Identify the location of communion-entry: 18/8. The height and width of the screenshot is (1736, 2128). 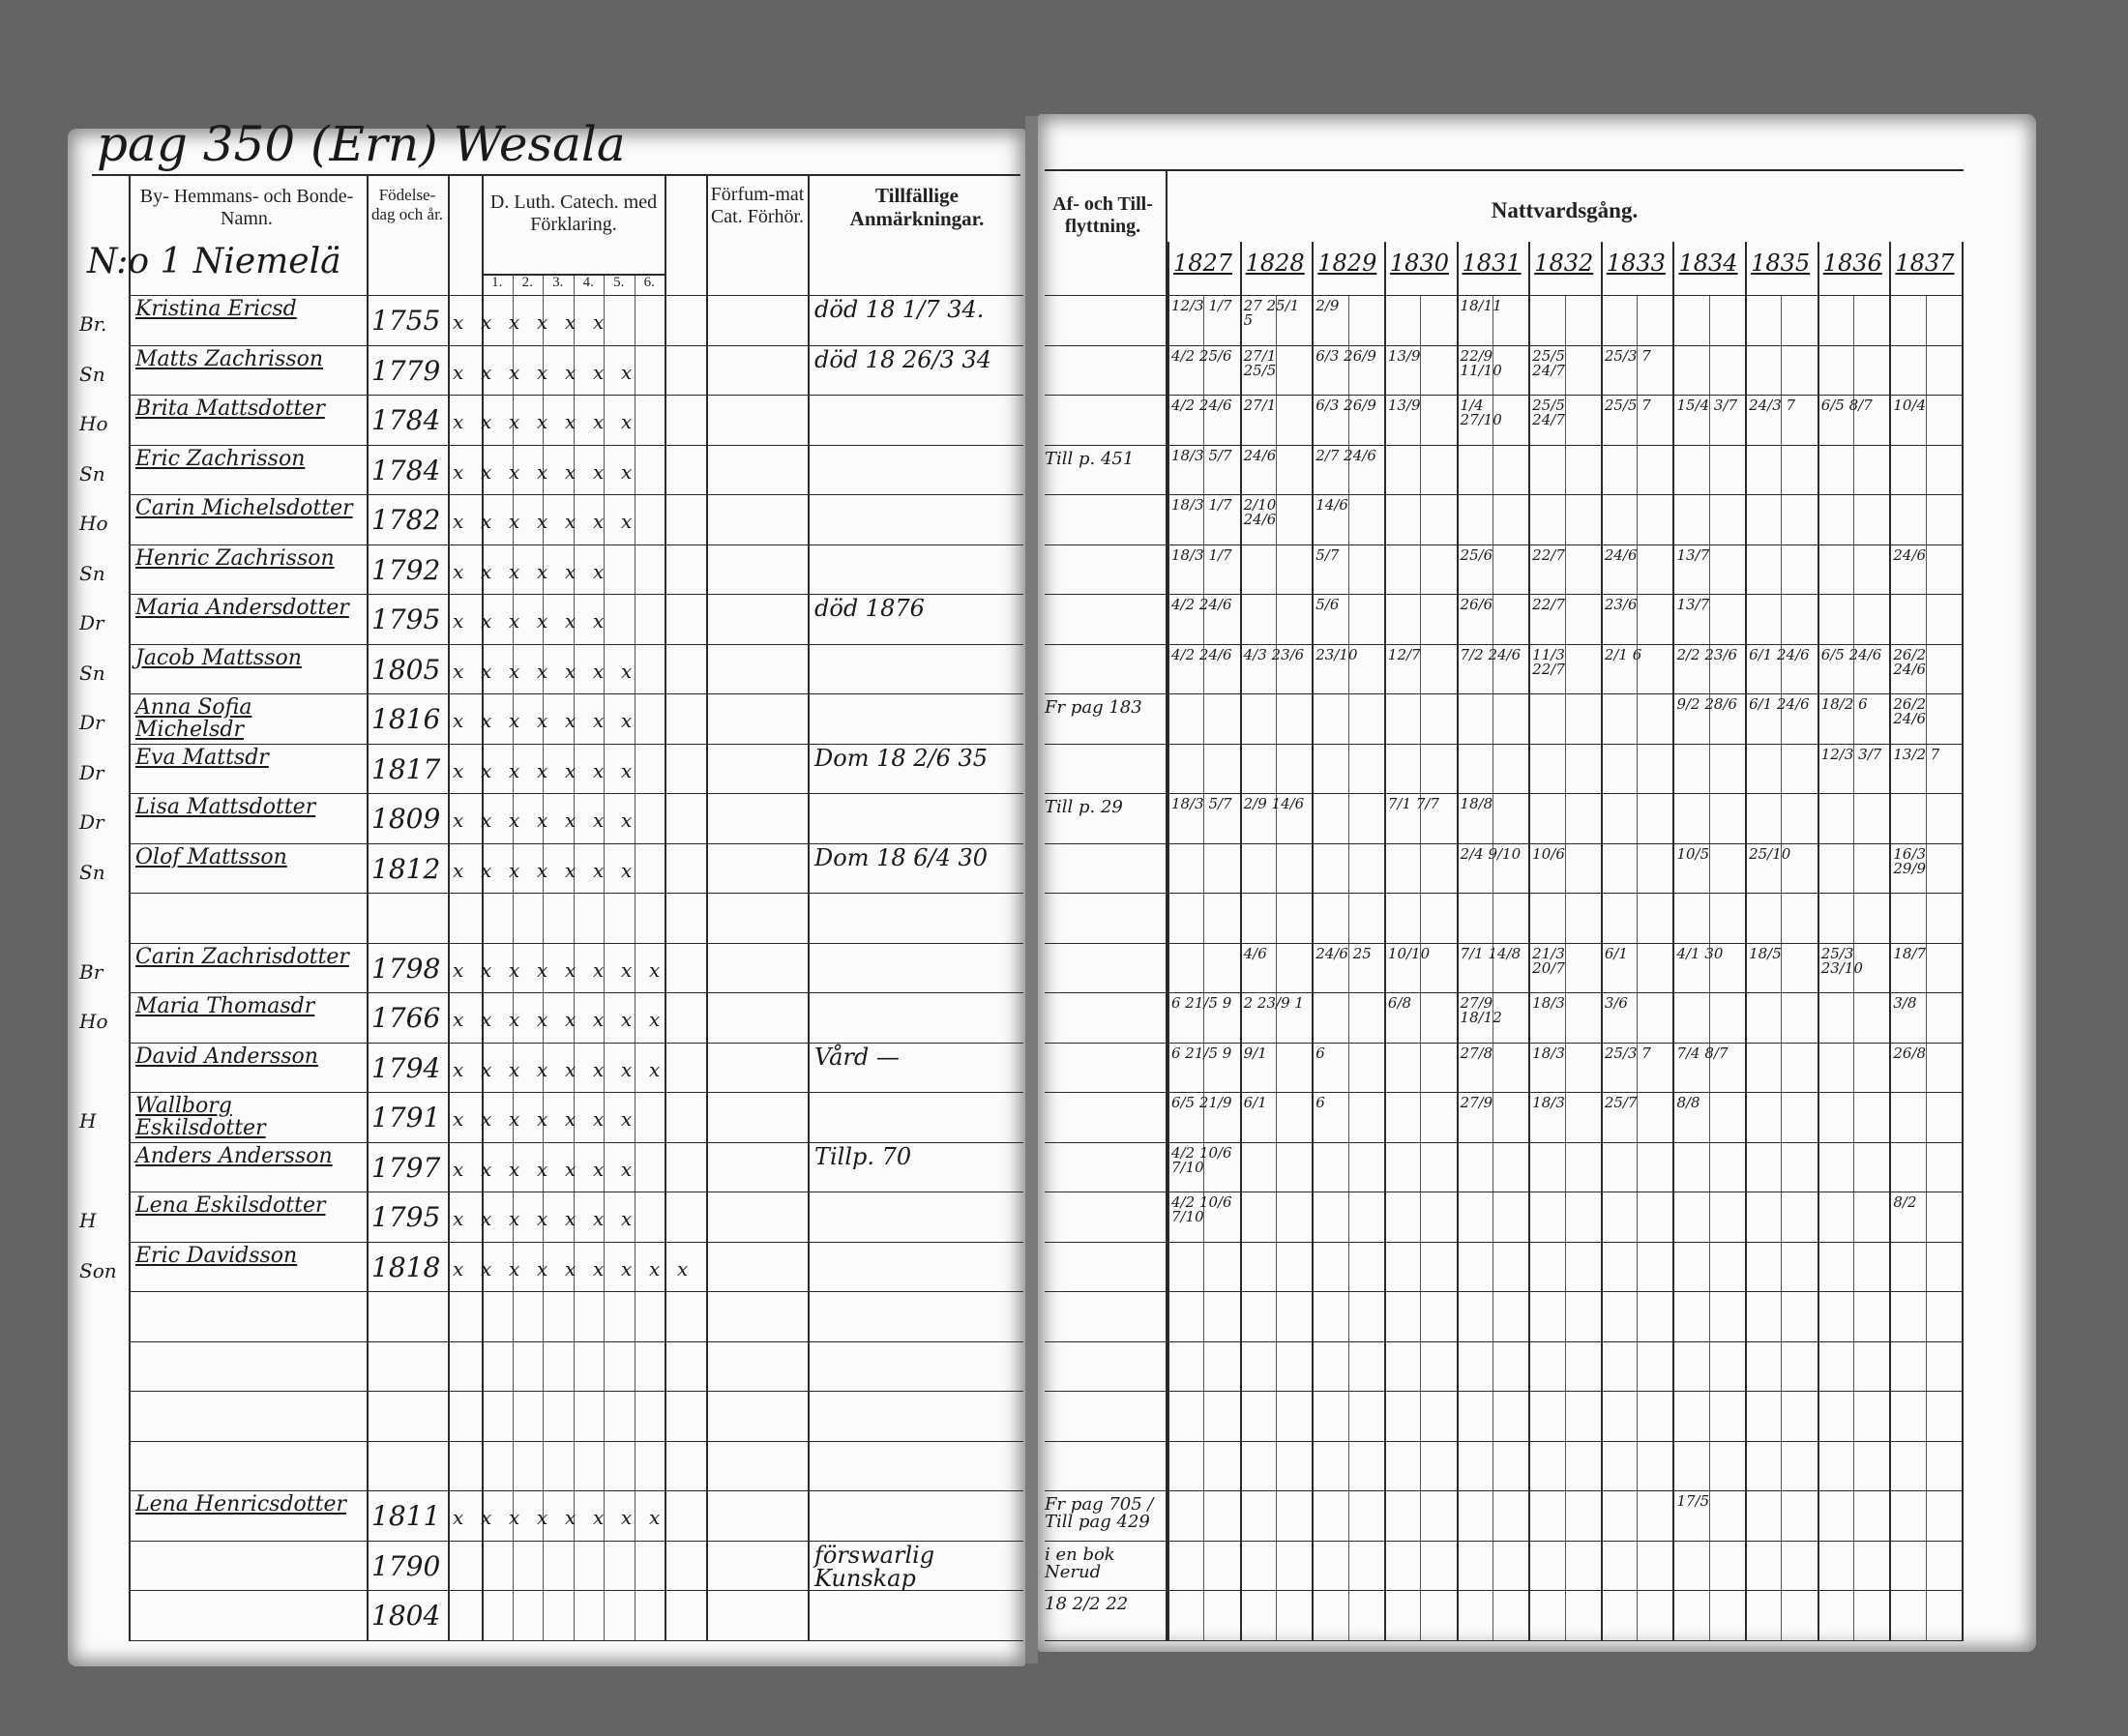
(1476, 803).